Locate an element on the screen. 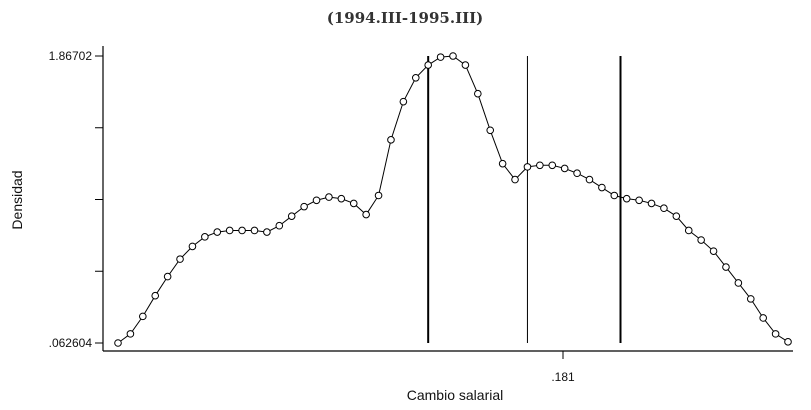 The image size is (811, 410). chart-title: (1994.III-1995.III) is located at coordinates (405, 18).